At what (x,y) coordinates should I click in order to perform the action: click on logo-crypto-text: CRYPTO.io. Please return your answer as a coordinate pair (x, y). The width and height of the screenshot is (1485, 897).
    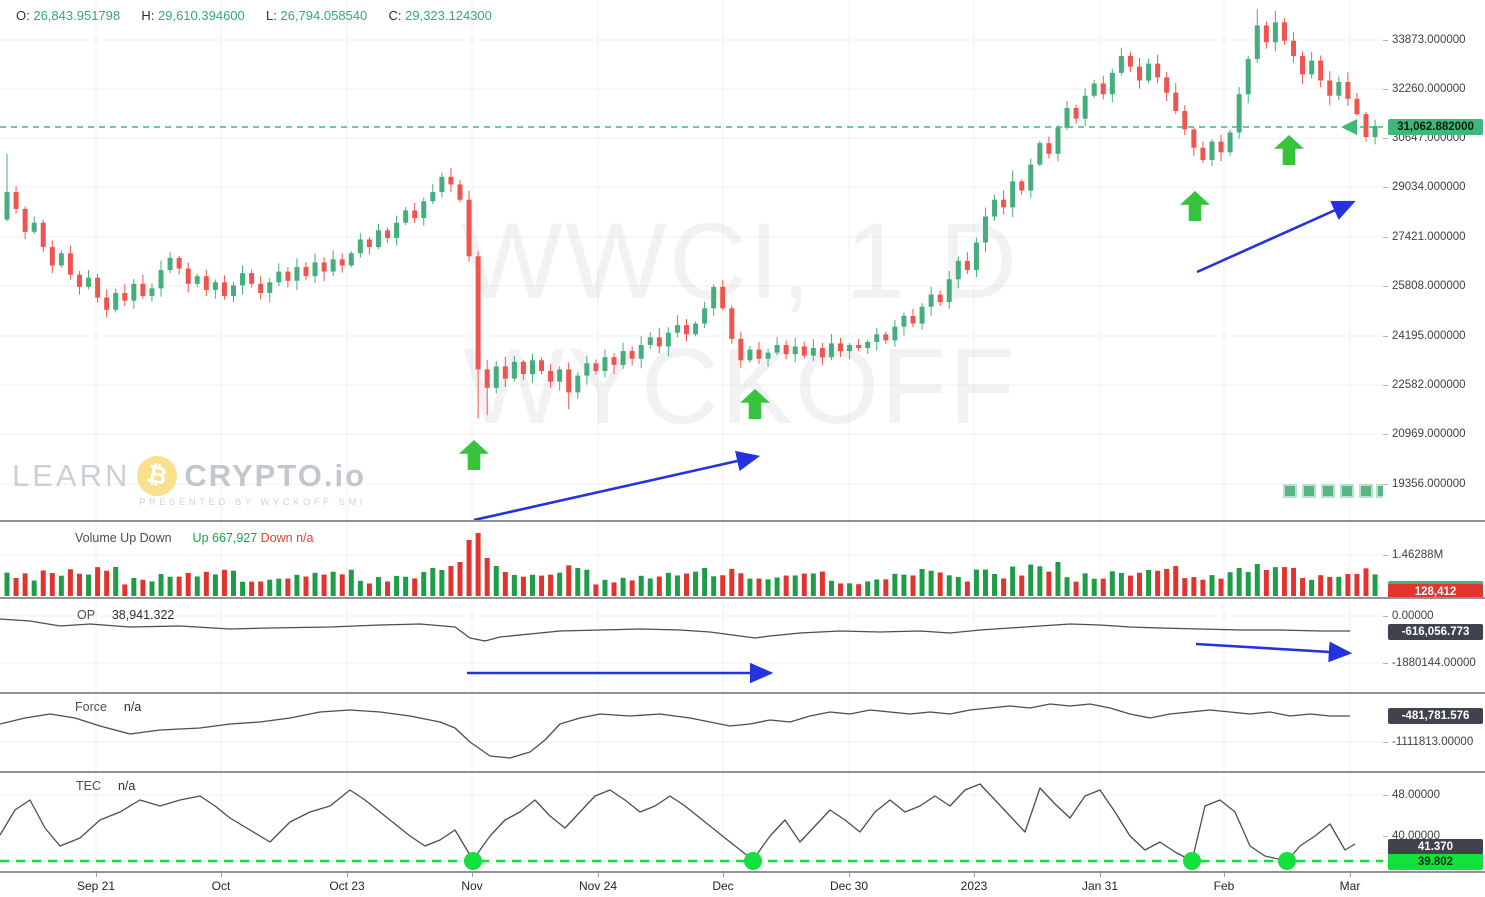
    Looking at the image, I should click on (275, 475).